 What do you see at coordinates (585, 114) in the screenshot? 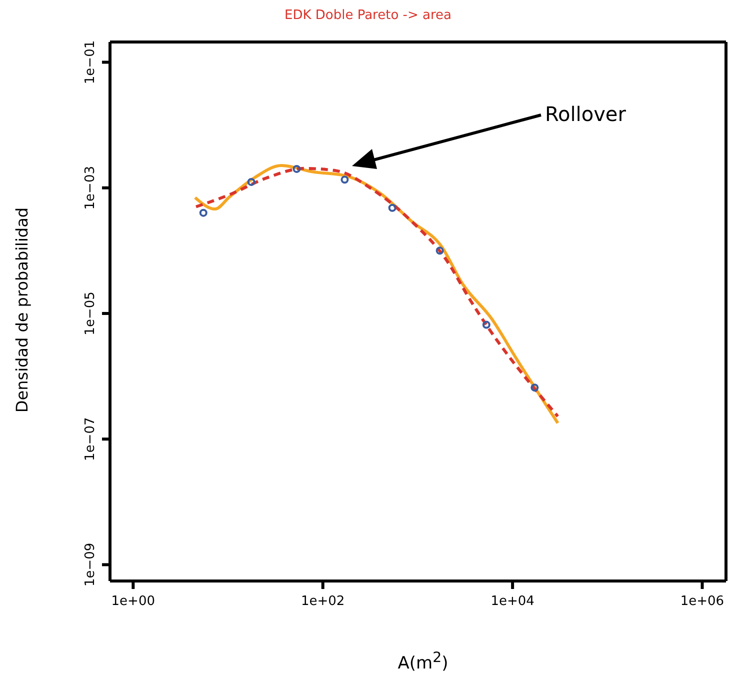
I see `annotation: Rollover` at bounding box center [585, 114].